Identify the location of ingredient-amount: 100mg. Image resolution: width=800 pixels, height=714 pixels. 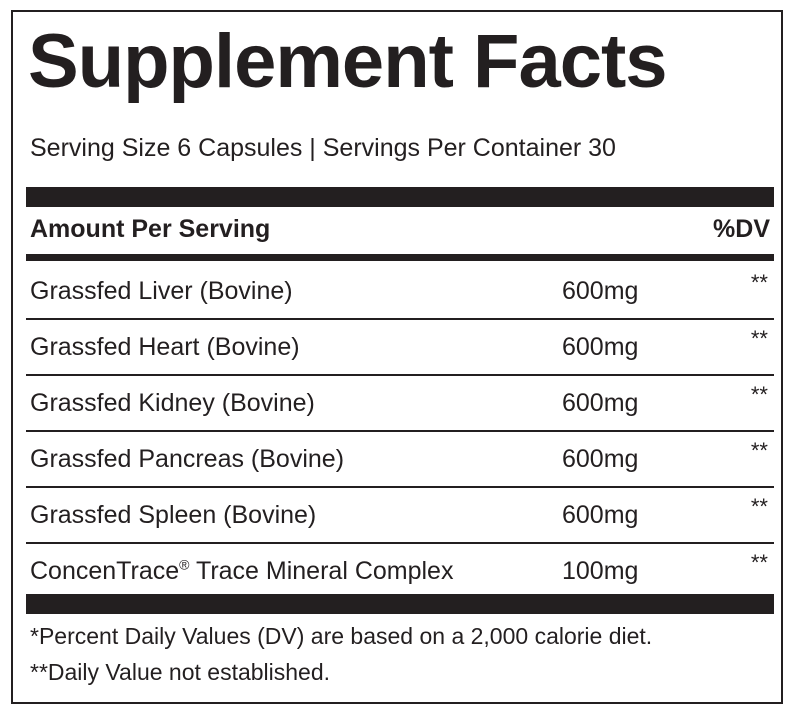
(600, 571).